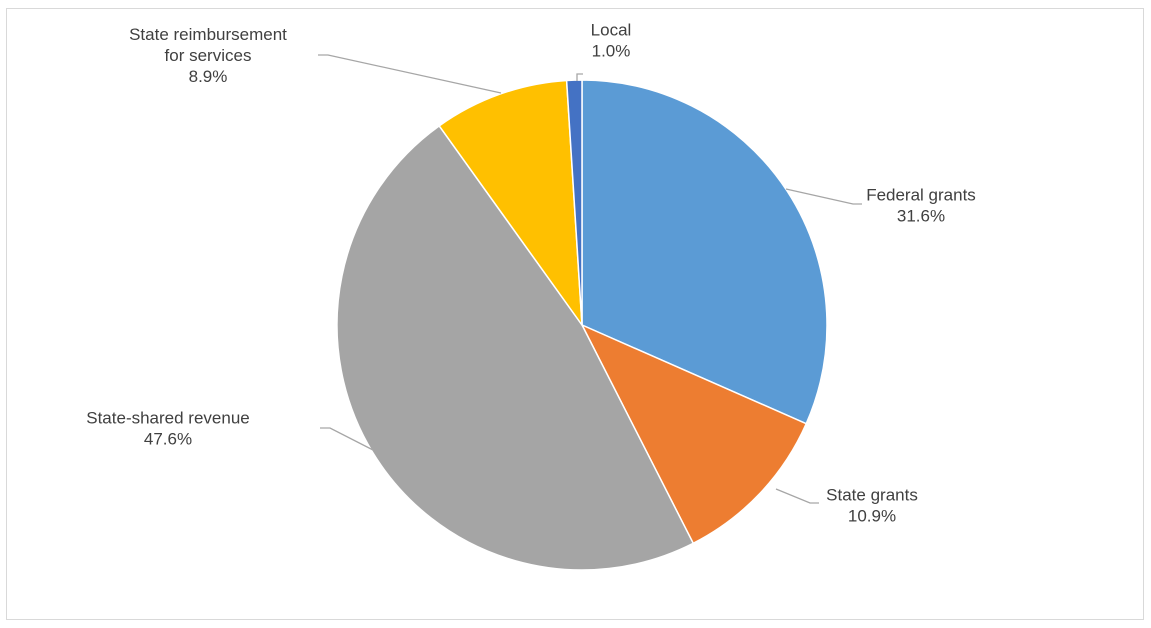  I want to click on pie-slice-state-grants, so click(694, 434).